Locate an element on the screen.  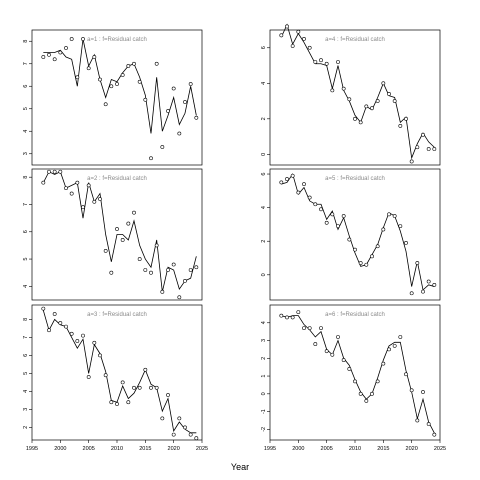
y-tick-label: 1 is located at coordinates (264, 376).